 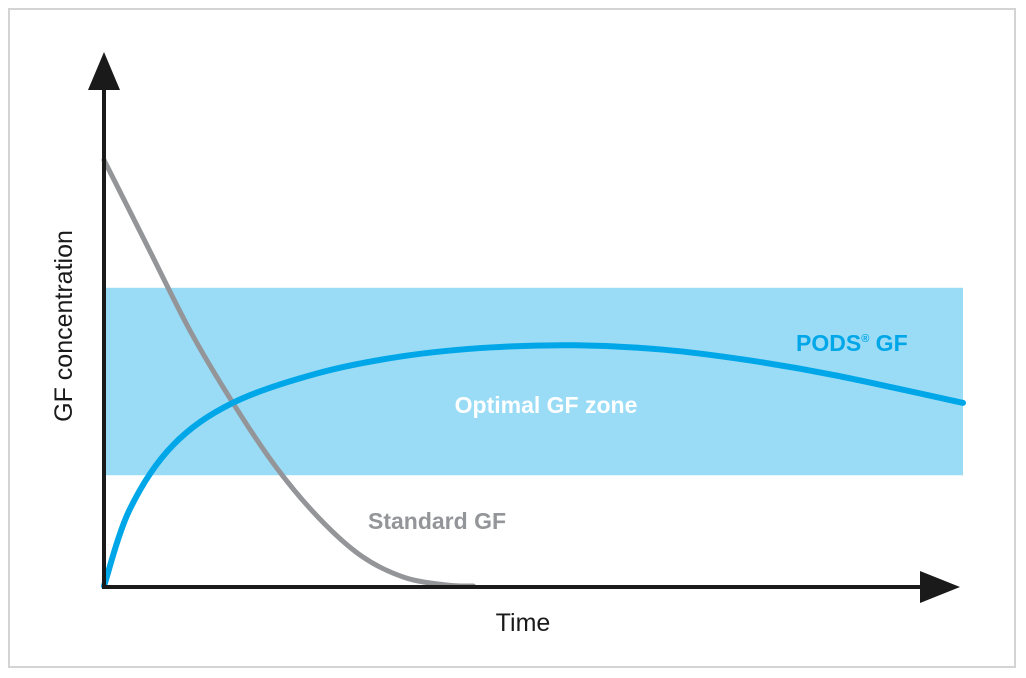 I want to click on pods-gf-label-suffix: GF, so click(x=888, y=343).